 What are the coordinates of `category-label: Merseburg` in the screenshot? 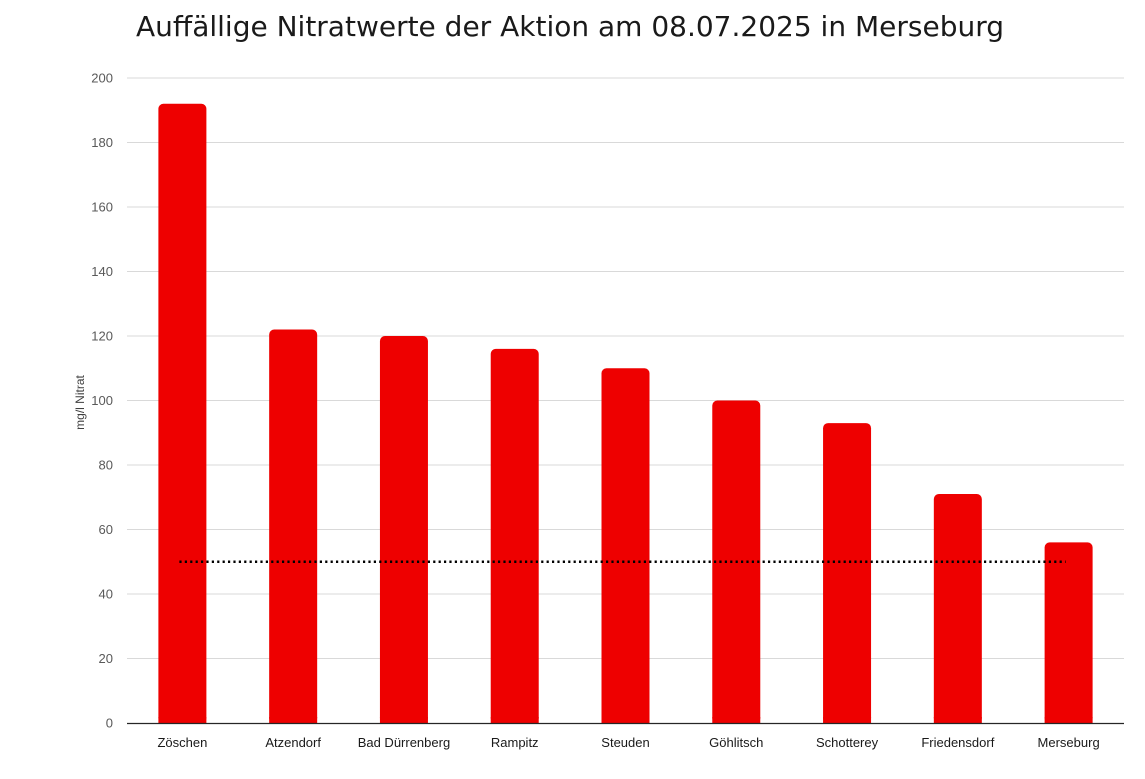 It's located at (1069, 742).